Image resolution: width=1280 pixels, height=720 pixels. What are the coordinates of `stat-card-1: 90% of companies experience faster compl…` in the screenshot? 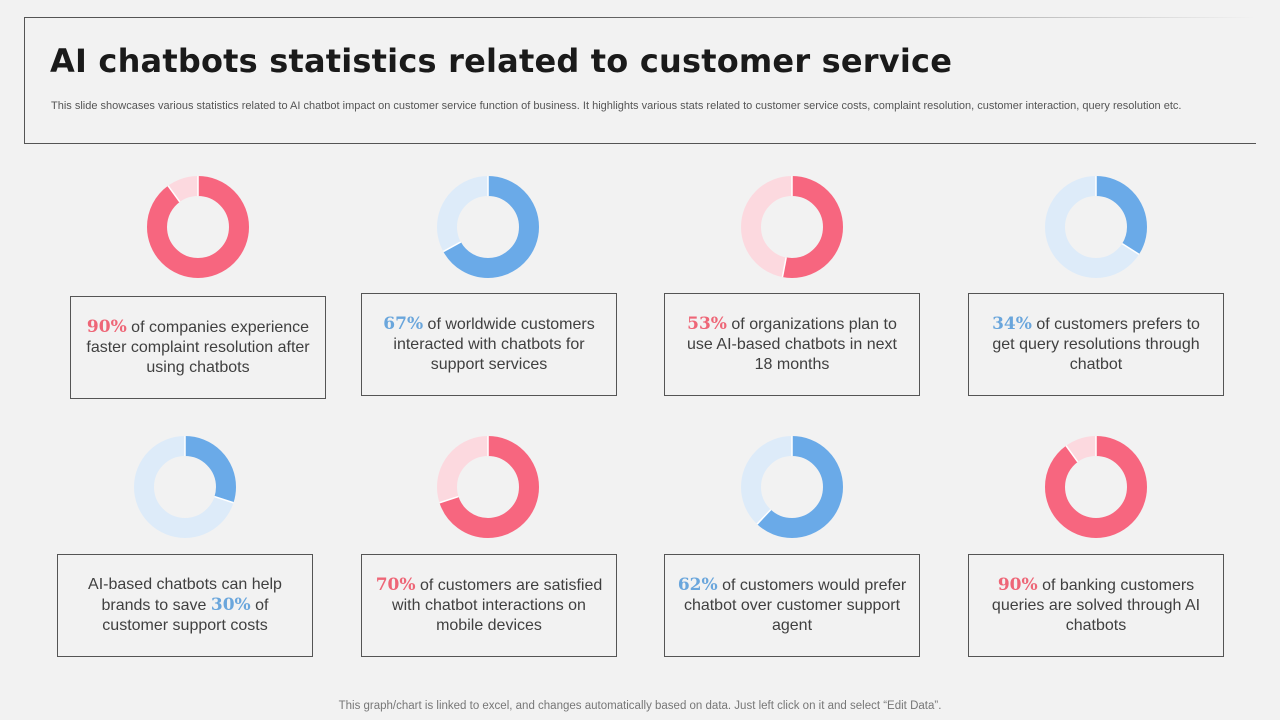 It's located at (198, 347).